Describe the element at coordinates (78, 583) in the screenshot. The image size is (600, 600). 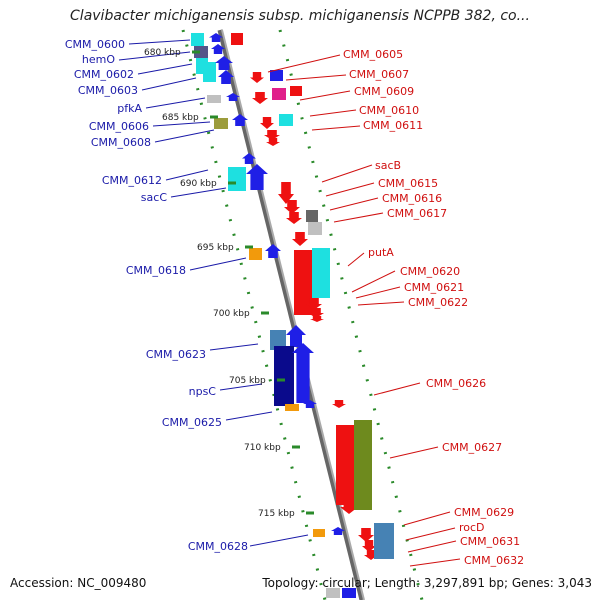
I see `accession-text: Accession: NC_009480` at that location.